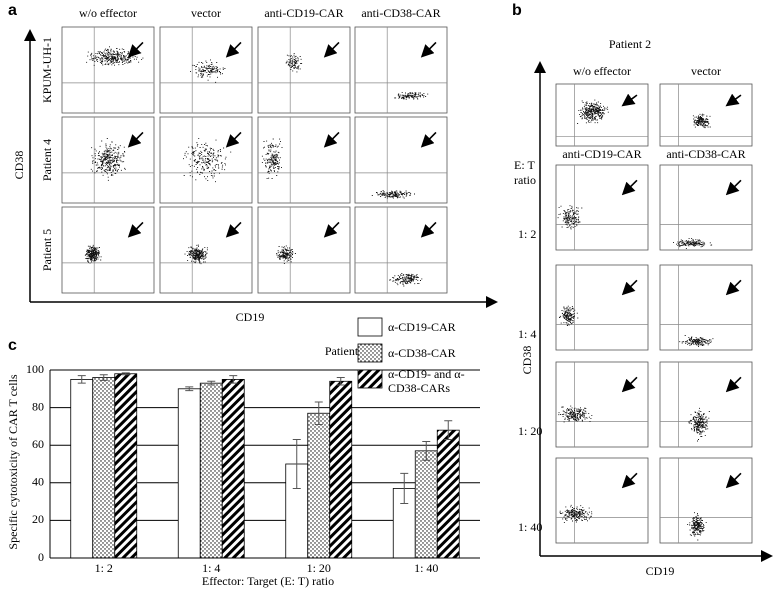 This screenshot has height=590, width=778. Describe the element at coordinates (38, 482) in the screenshot. I see `y-tick-label: 40` at that location.